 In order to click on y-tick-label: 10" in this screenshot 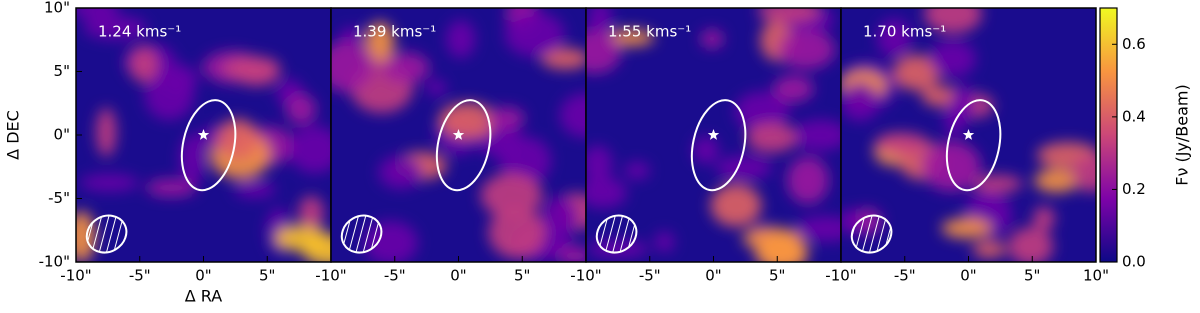, I will do `click(57, 8)`.